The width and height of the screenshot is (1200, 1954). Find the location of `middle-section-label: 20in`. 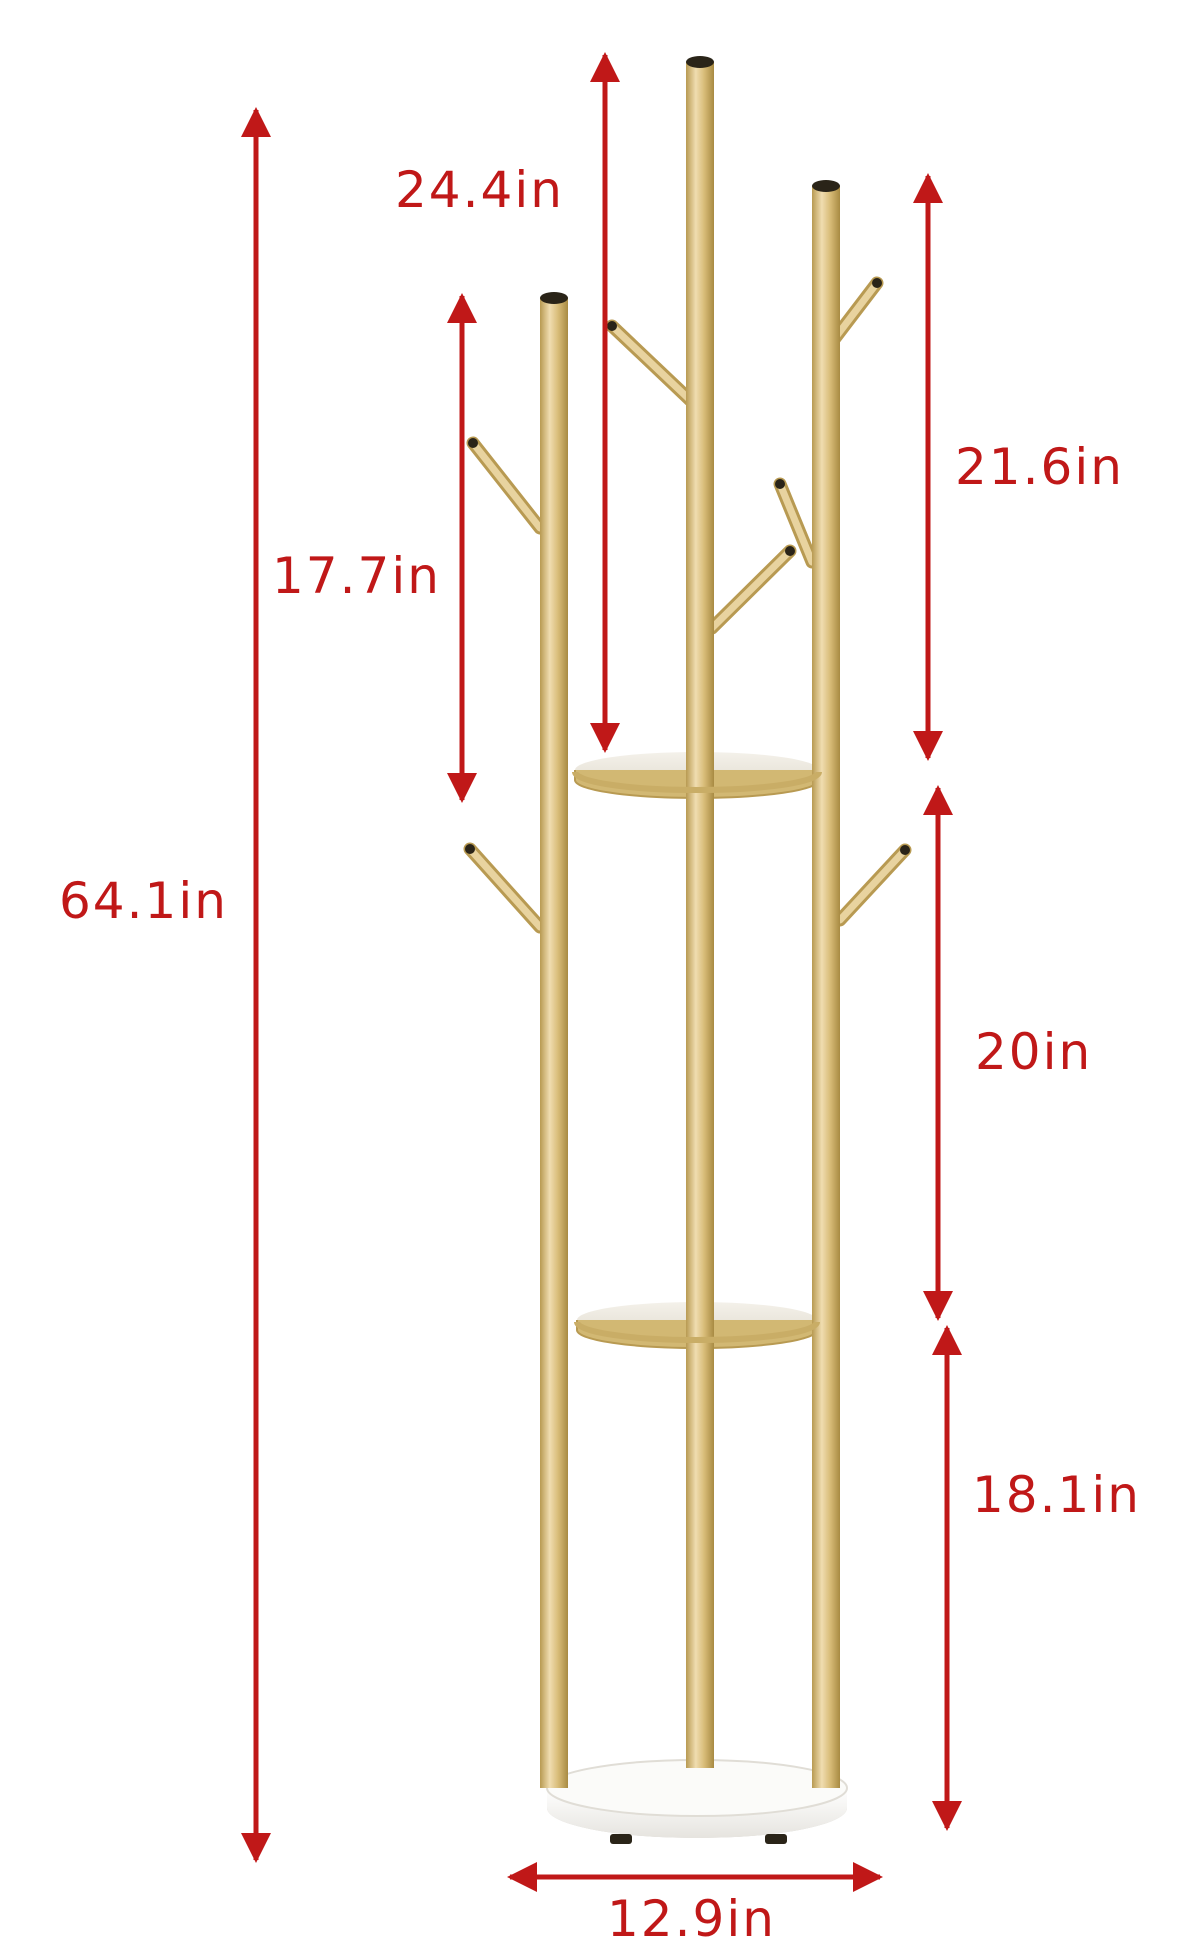

middle-section-label: 20in is located at coordinates (1034, 1052).